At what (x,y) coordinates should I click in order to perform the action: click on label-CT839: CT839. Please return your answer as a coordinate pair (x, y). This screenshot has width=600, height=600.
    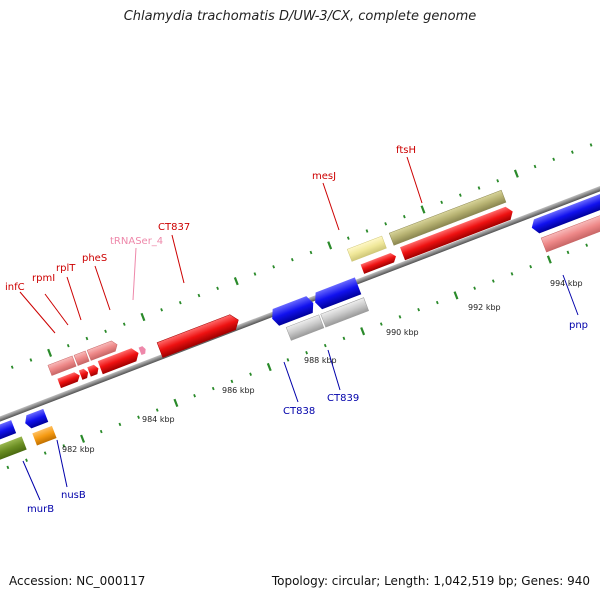
    Looking at the image, I should click on (343, 398).